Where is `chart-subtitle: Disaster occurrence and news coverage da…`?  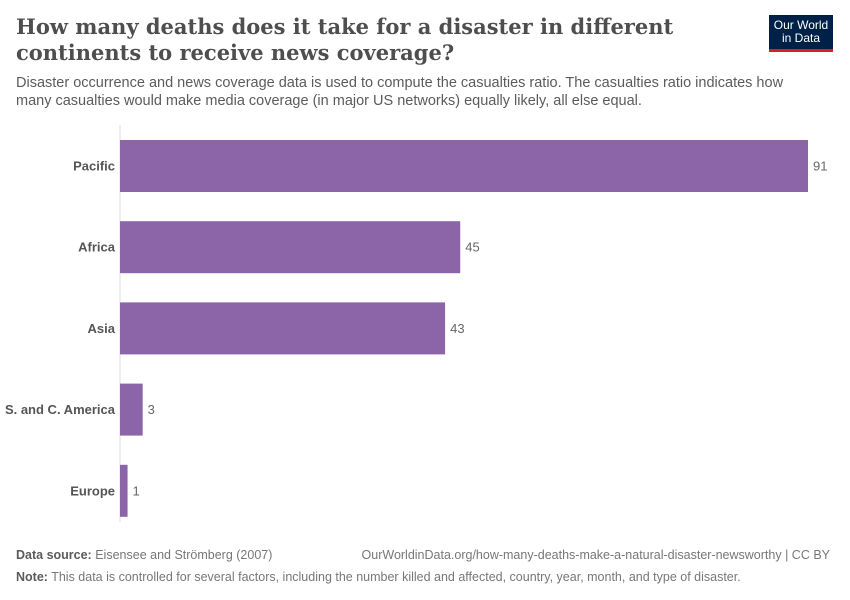
chart-subtitle: Disaster occurrence and news coverage da… is located at coordinates (400, 92).